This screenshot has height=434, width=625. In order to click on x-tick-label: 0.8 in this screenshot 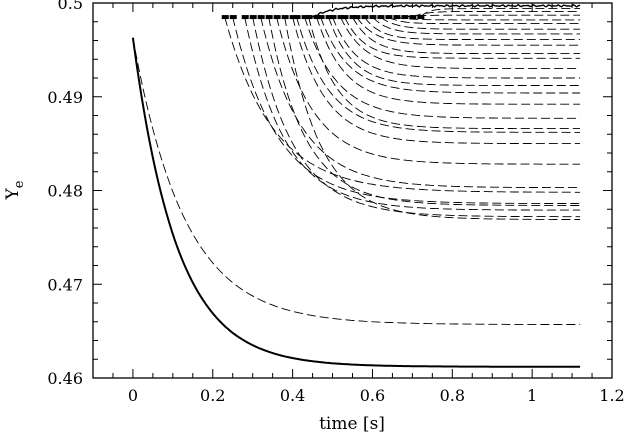, I will do `click(452, 395)`.